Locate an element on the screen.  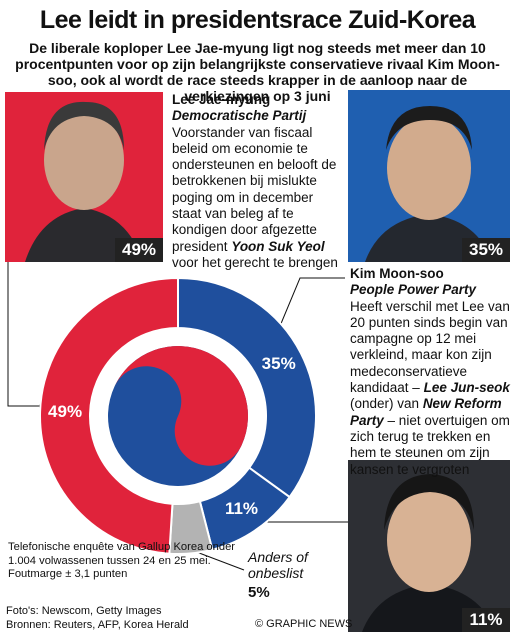
description: (onder) van is located at coordinates (385, 404).